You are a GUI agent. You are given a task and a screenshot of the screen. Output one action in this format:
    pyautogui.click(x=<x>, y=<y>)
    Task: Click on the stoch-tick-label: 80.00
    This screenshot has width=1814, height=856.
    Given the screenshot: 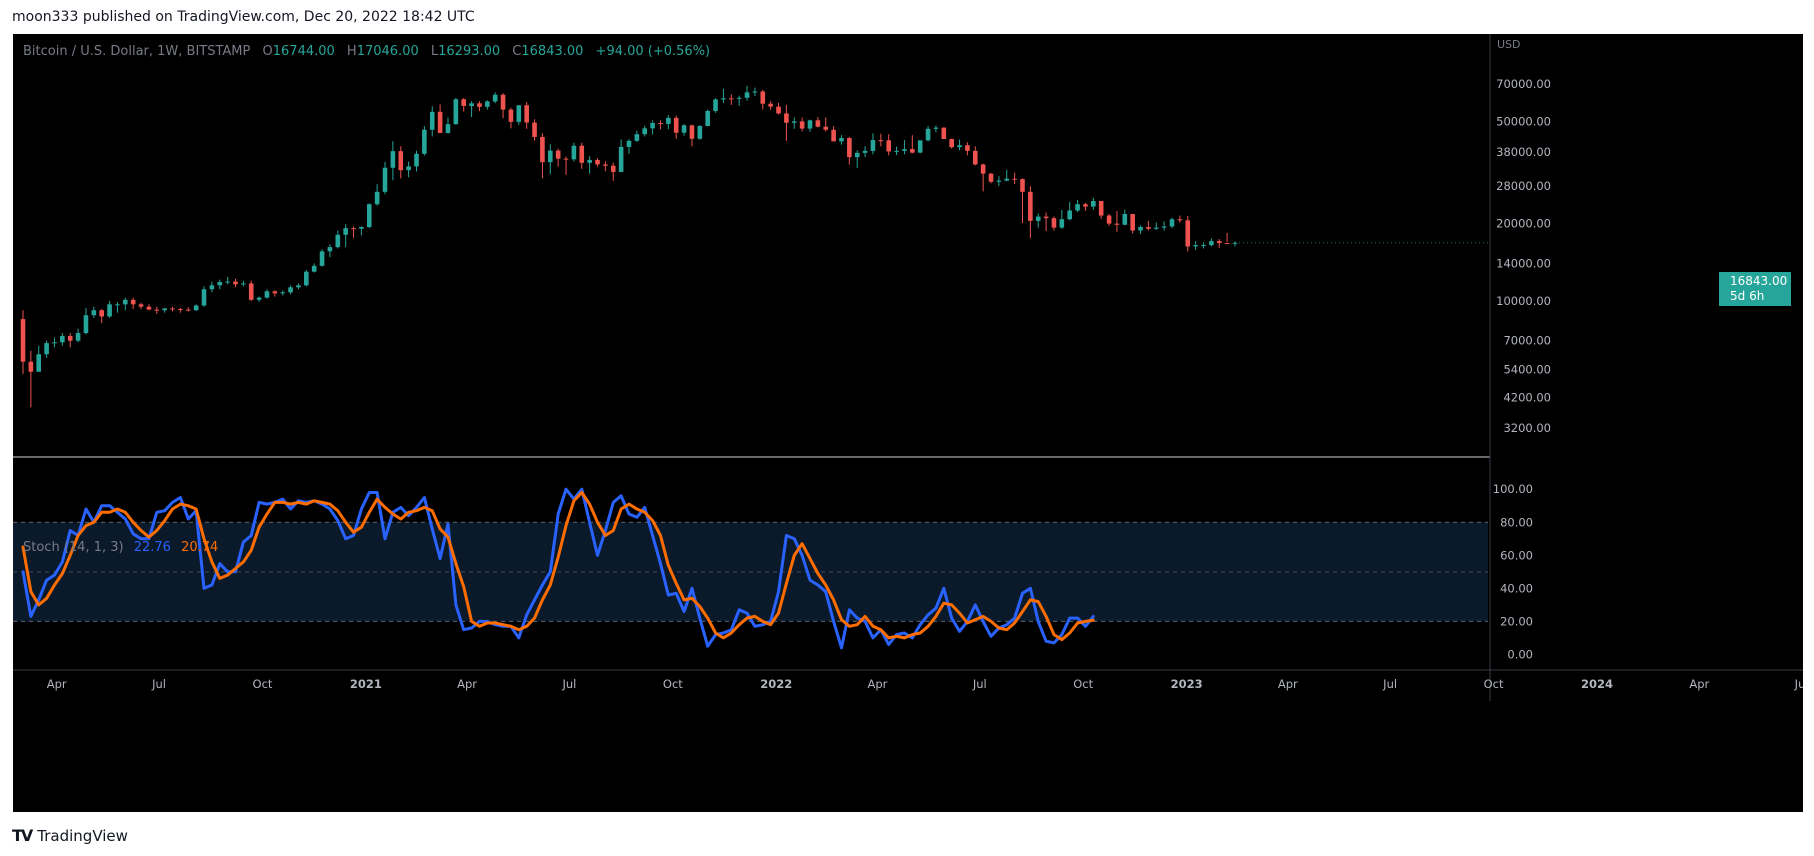 What is the action you would take?
    pyautogui.click(x=1516, y=522)
    